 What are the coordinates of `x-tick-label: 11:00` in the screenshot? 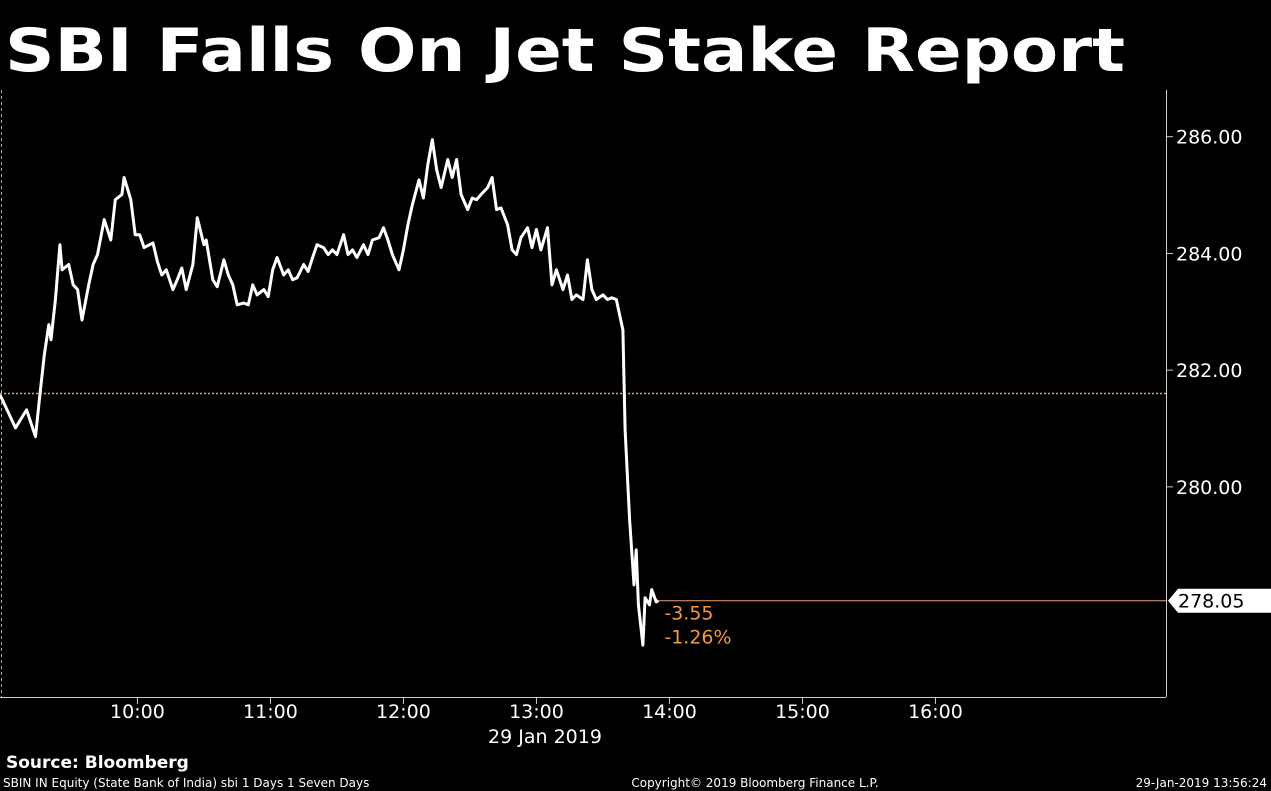 It's located at (270, 712).